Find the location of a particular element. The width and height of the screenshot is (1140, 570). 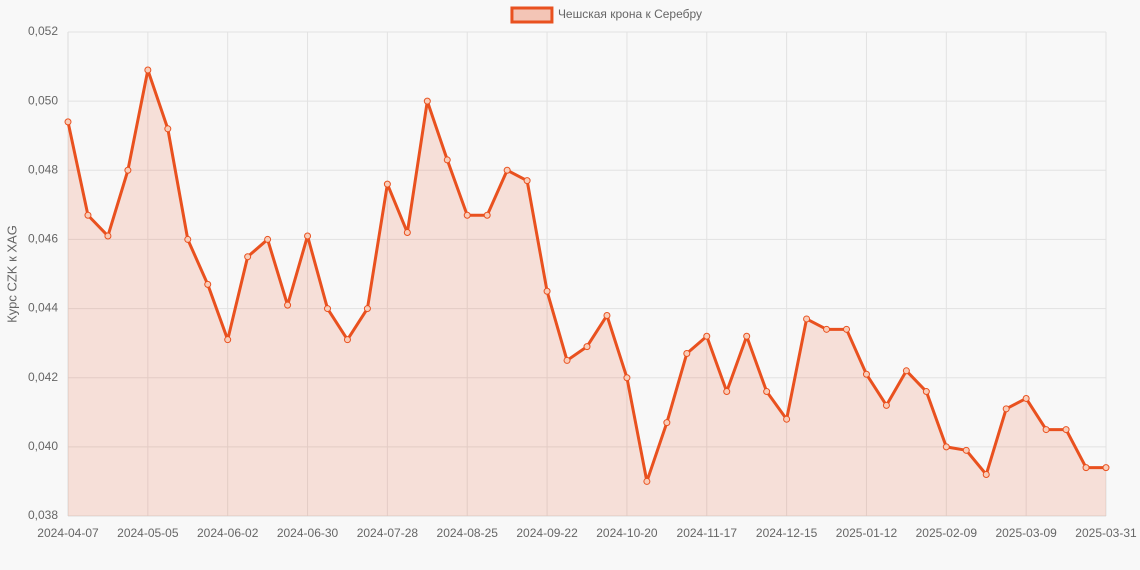

y-tick-label: 0,042 is located at coordinates (43, 377).